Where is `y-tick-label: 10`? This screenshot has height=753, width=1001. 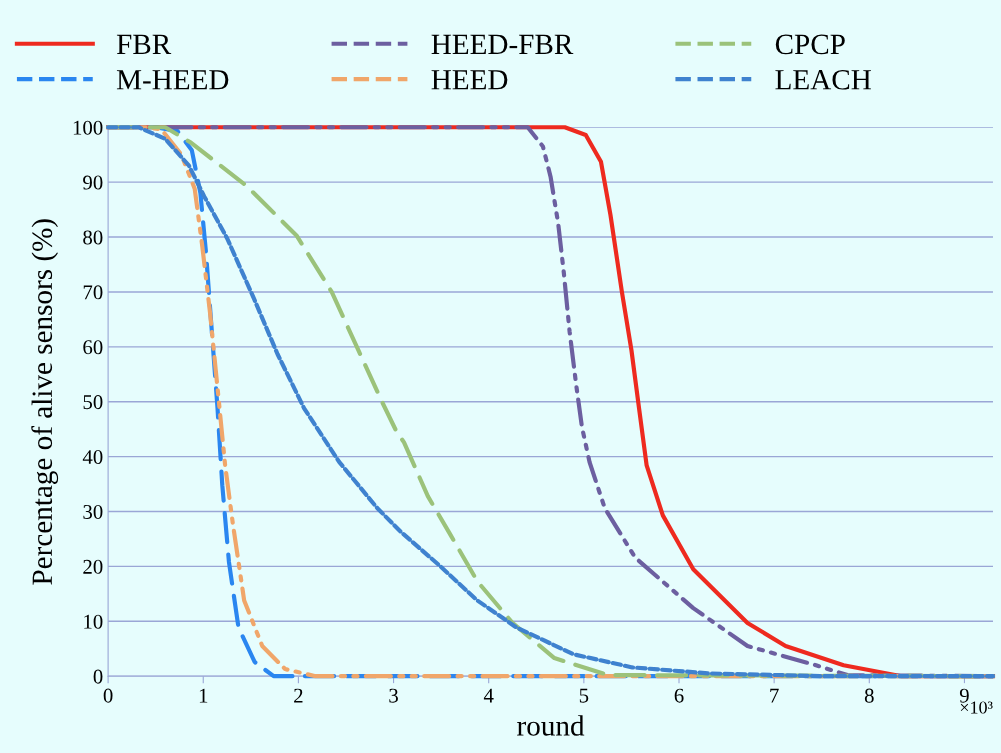 y-tick-label: 10 is located at coordinates (93, 621).